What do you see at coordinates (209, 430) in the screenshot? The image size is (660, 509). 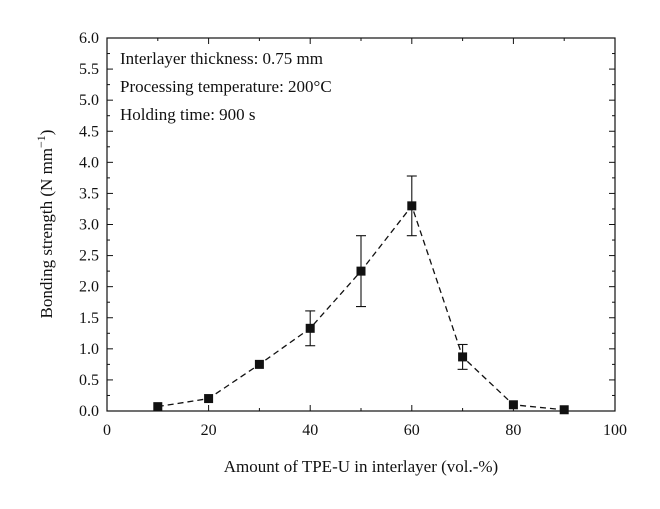 I see `x-tick-label: 20` at bounding box center [209, 430].